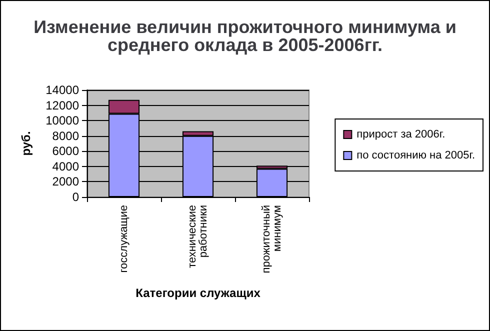 Image resolution: width=490 pixels, height=331 pixels. What do you see at coordinates (63, 105) in the screenshot?
I see `y-tick-label: 12000` at bounding box center [63, 105].